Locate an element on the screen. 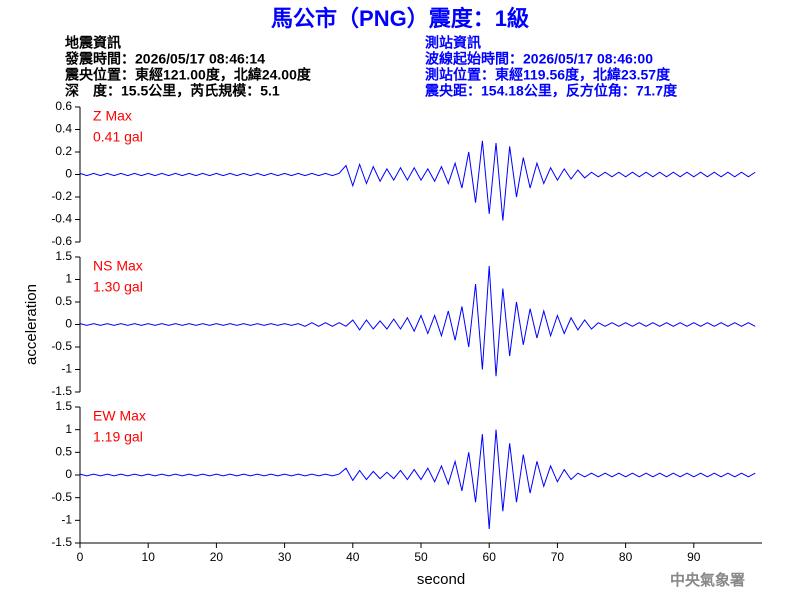 The height and width of the screenshot is (600, 800). y-tick-label: -0.2 is located at coordinates (61, 196).